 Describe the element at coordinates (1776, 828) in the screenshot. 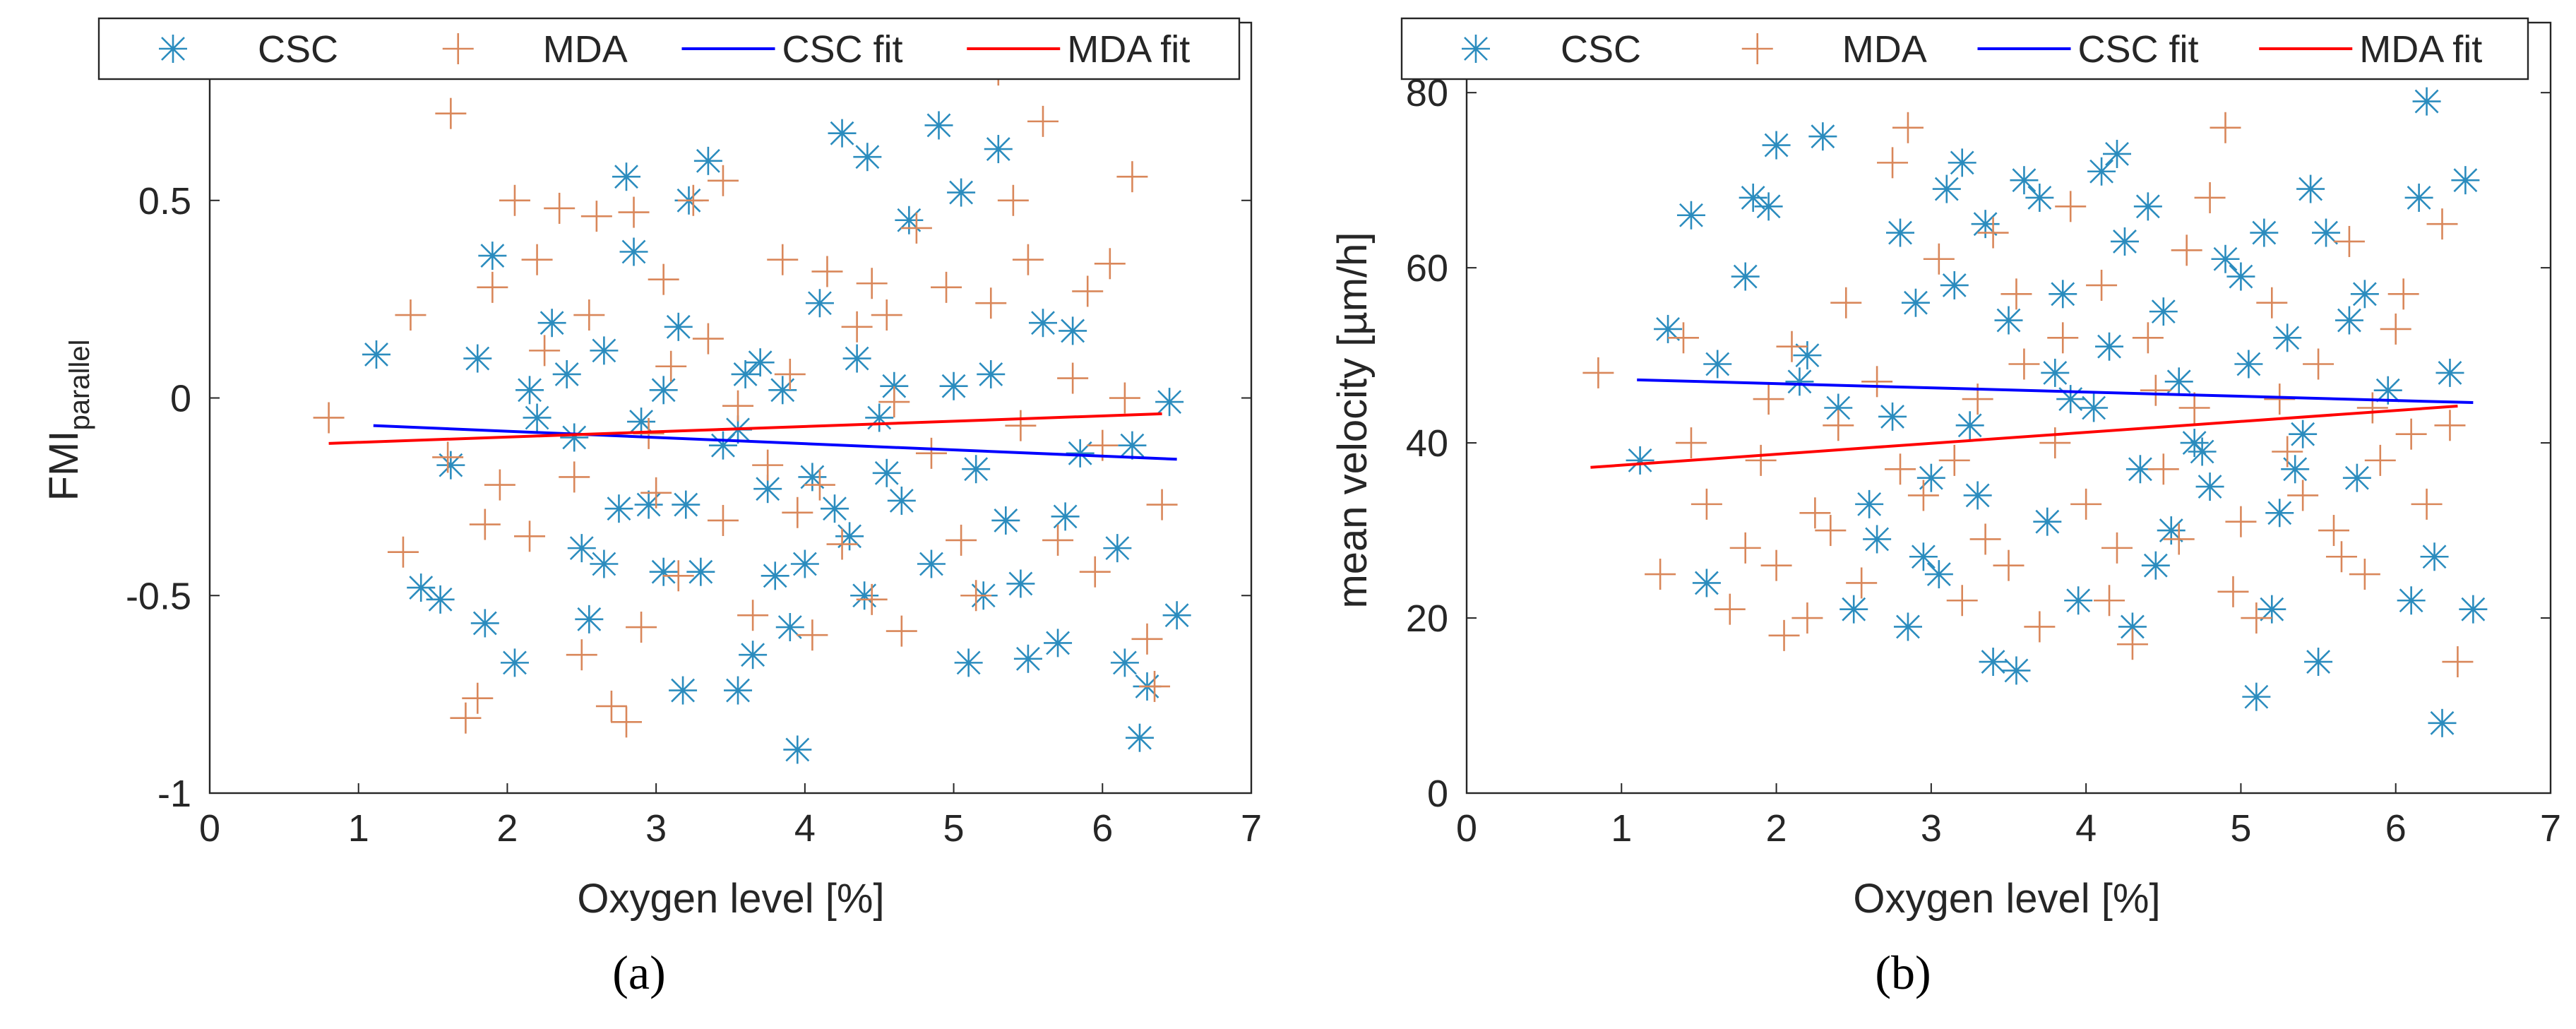

I see `chart-b-xtick-label-2: 2` at that location.